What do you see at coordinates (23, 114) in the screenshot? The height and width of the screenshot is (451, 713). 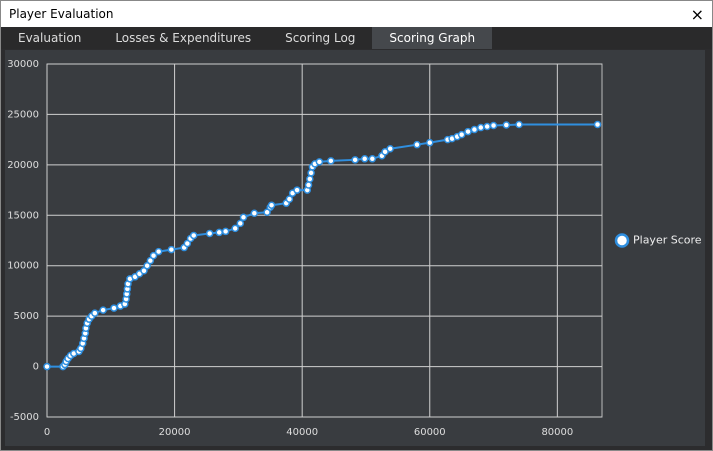 I see `y-tick-label: 25000` at bounding box center [23, 114].